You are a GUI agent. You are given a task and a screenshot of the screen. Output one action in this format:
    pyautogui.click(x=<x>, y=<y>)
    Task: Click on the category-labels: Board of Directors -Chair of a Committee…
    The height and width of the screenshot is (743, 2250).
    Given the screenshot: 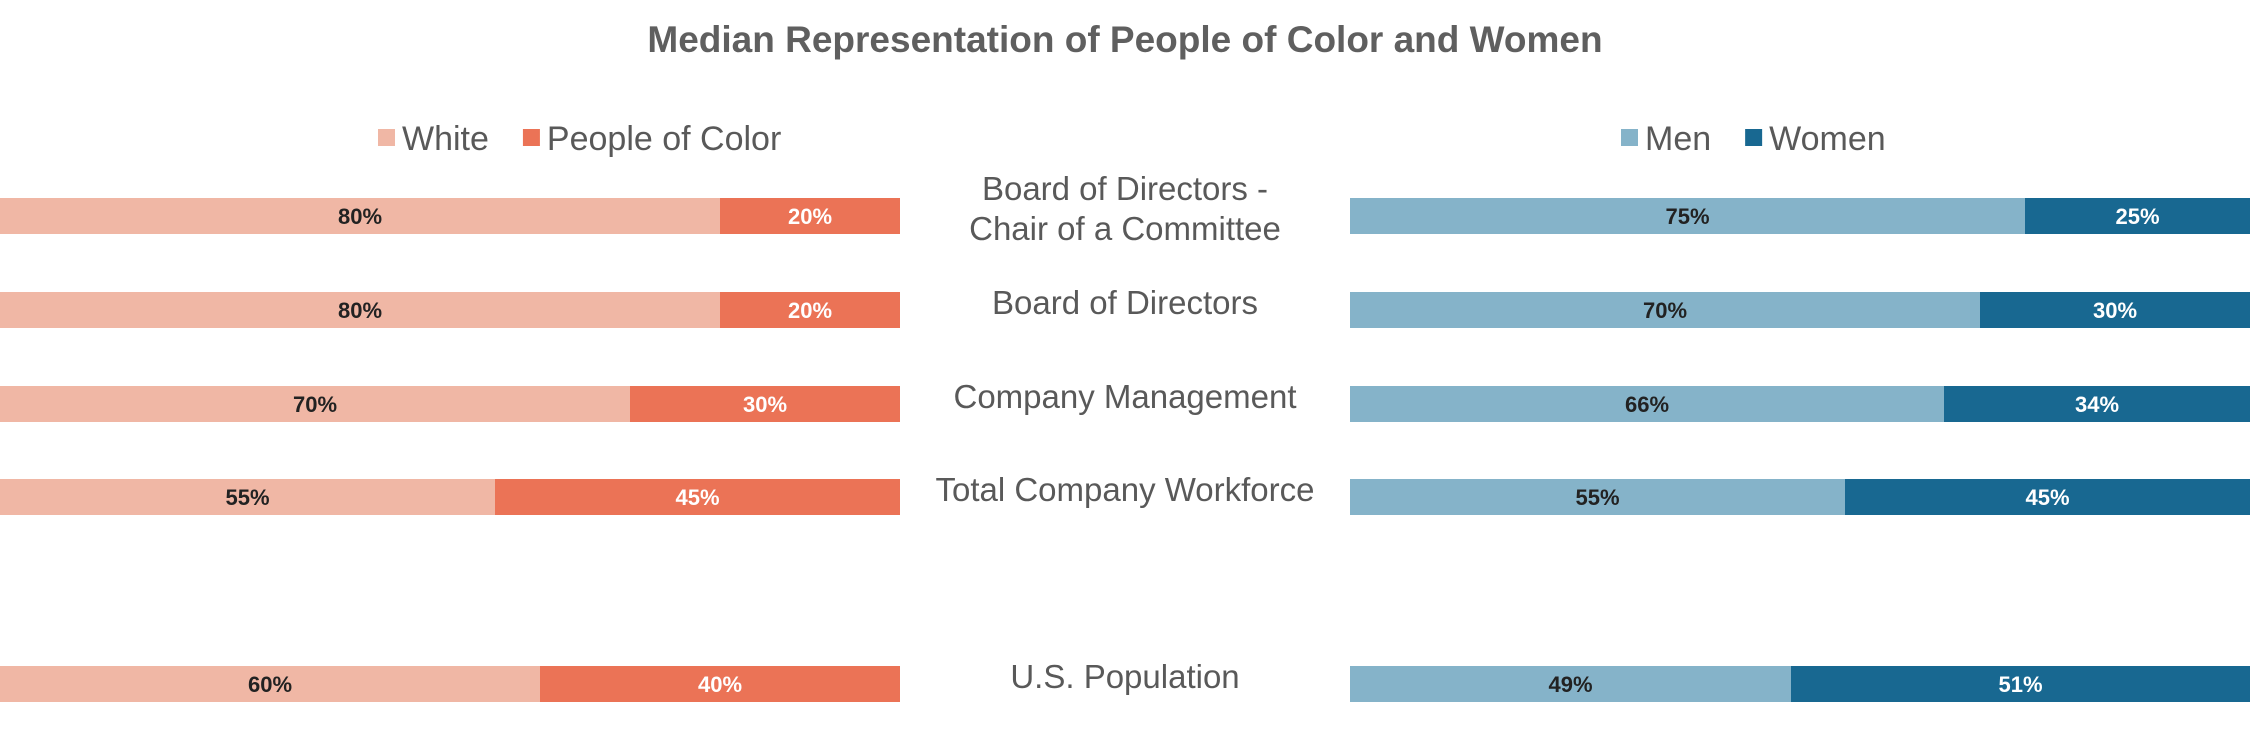 What is the action you would take?
    pyautogui.click(x=1124, y=432)
    